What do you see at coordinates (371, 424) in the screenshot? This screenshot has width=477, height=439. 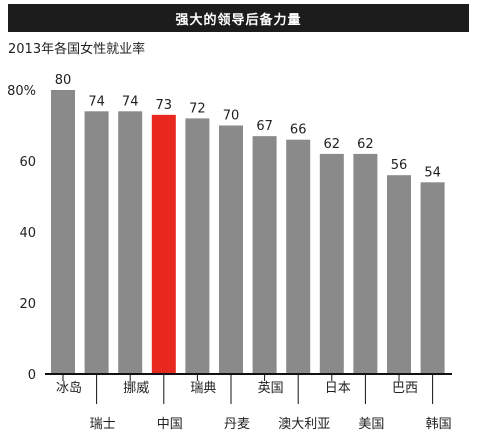 I see `category-label: 美国` at bounding box center [371, 424].